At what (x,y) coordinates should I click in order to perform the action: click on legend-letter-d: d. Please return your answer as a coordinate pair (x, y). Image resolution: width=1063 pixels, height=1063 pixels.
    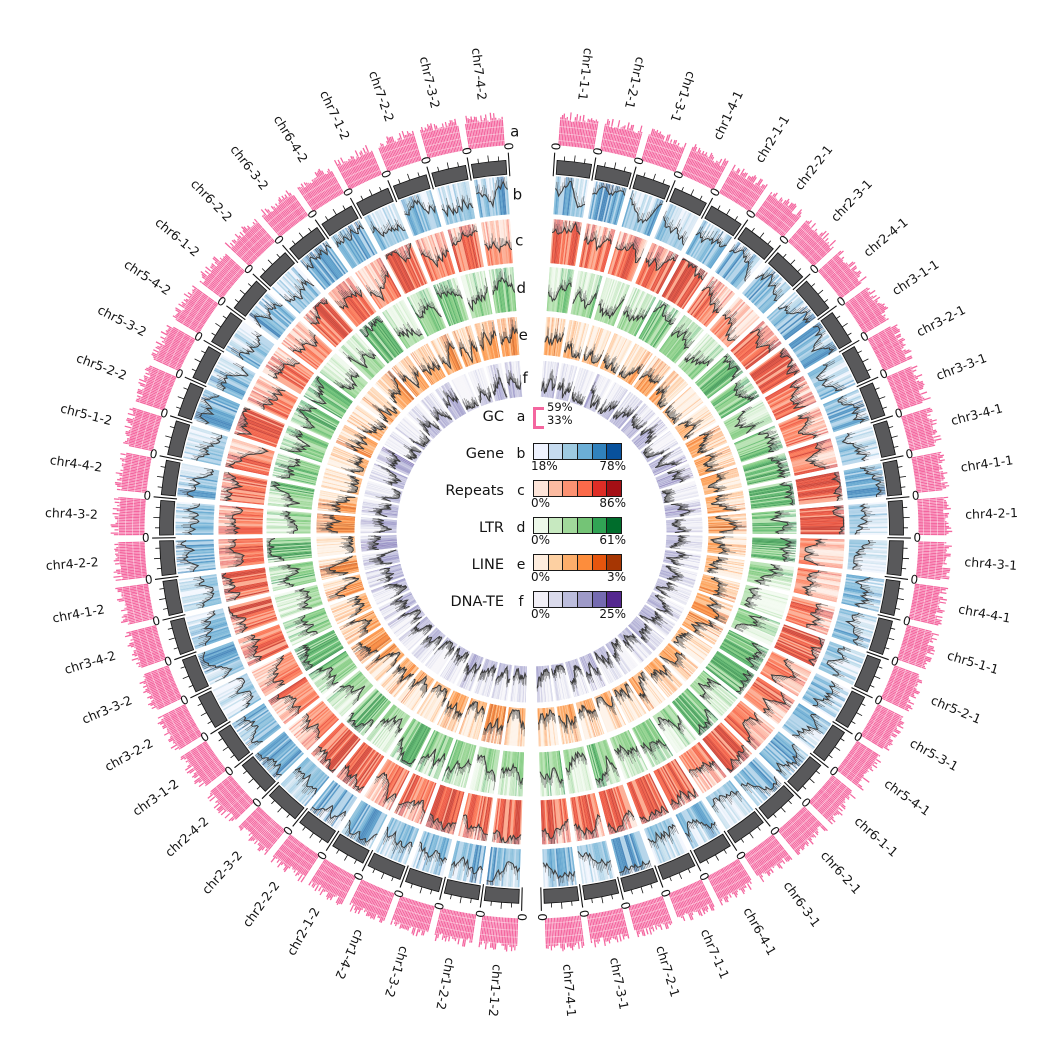
    Looking at the image, I should click on (521, 527).